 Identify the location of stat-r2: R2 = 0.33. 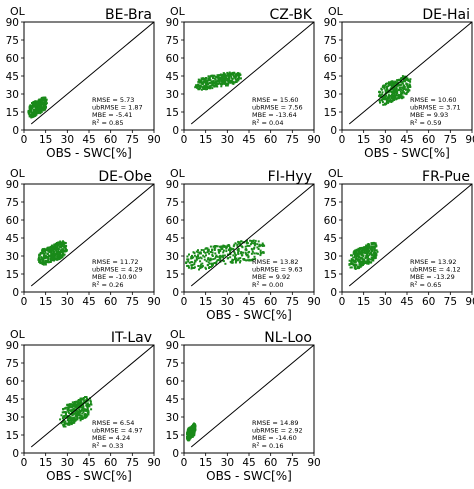
(107, 445).